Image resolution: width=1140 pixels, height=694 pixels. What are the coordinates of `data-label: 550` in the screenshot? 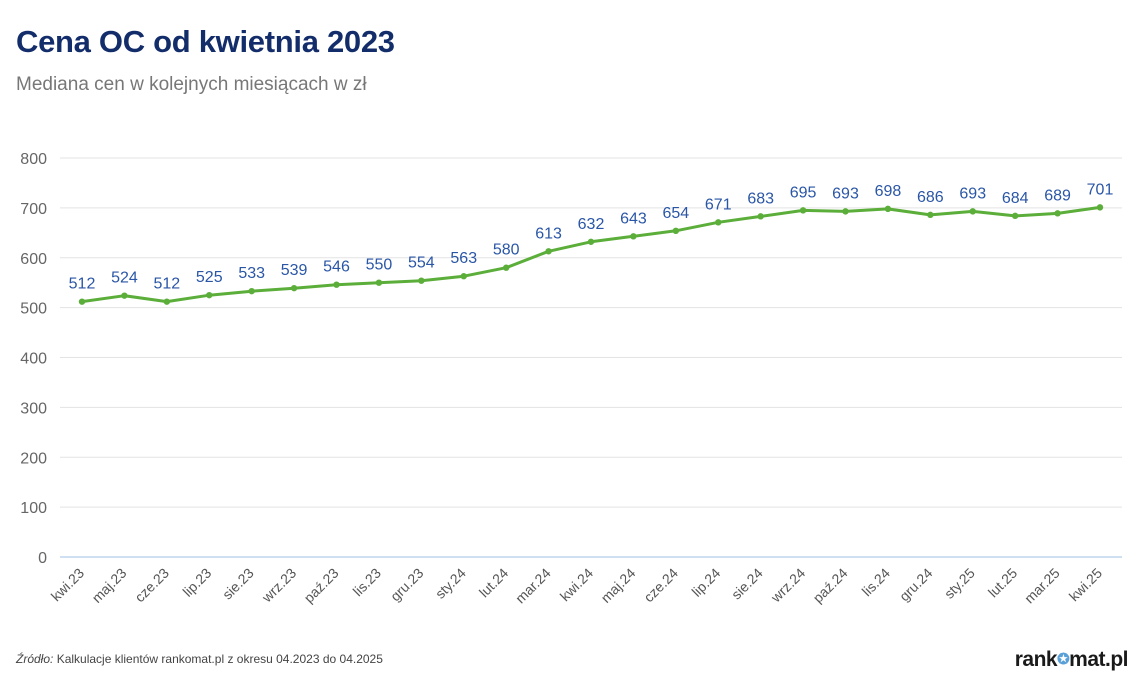 It's located at (379, 265).